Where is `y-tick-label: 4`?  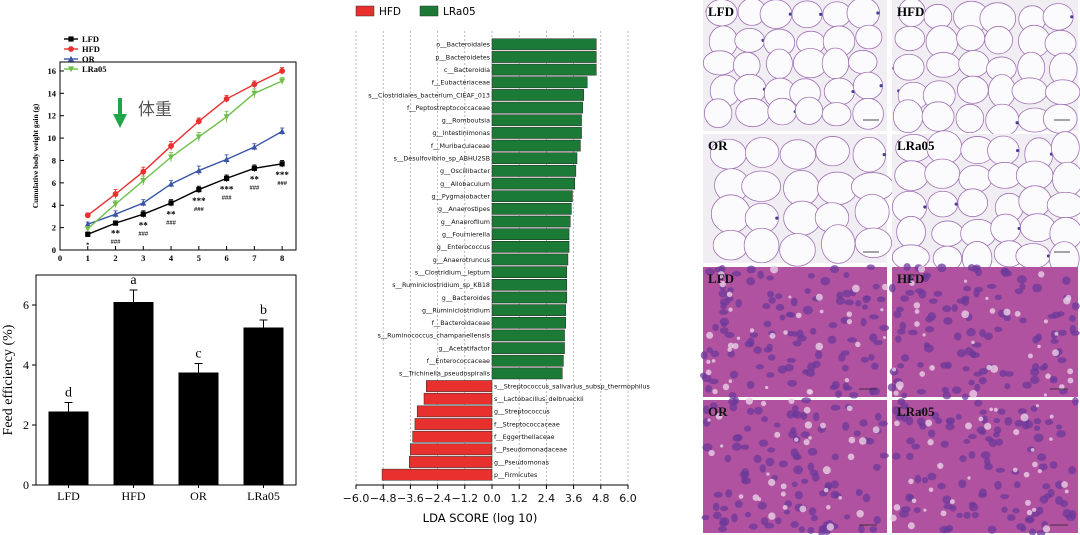
y-tick-label: 4 is located at coordinates (54, 205).